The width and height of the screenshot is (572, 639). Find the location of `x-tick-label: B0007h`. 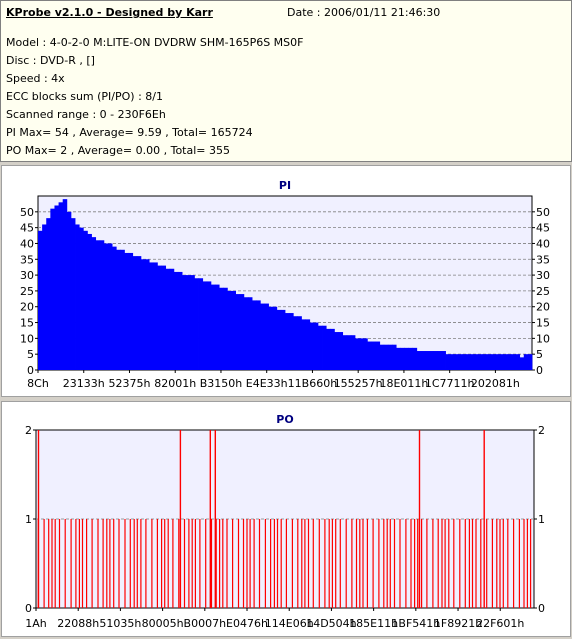

x-tick-label: B0007h is located at coordinates (205, 623).